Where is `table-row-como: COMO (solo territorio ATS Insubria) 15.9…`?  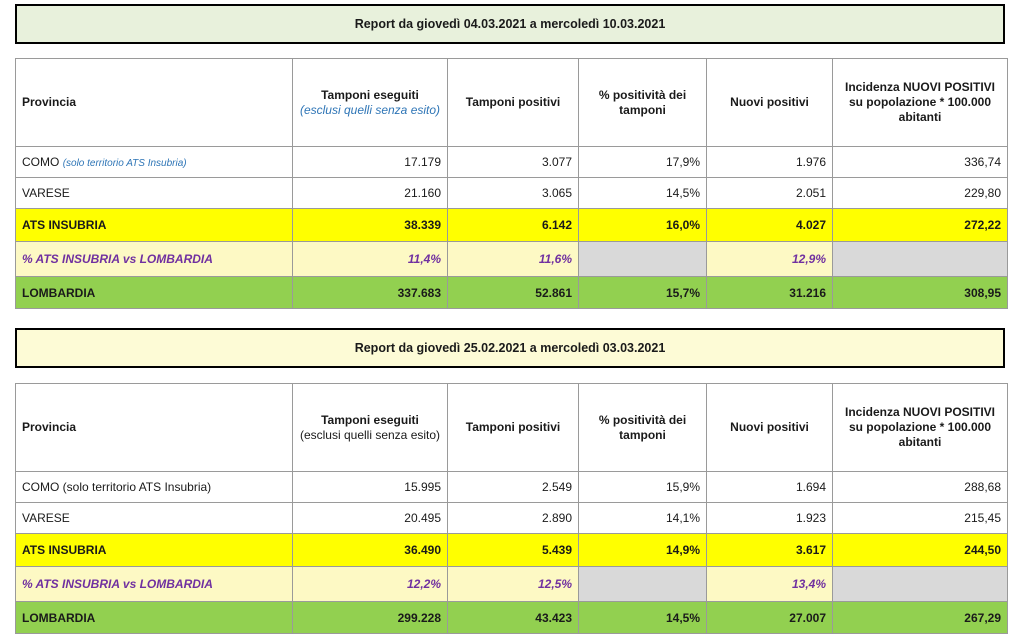
table-row-como: COMO (solo territorio ATS Insubria) 15.9… is located at coordinates (511, 487).